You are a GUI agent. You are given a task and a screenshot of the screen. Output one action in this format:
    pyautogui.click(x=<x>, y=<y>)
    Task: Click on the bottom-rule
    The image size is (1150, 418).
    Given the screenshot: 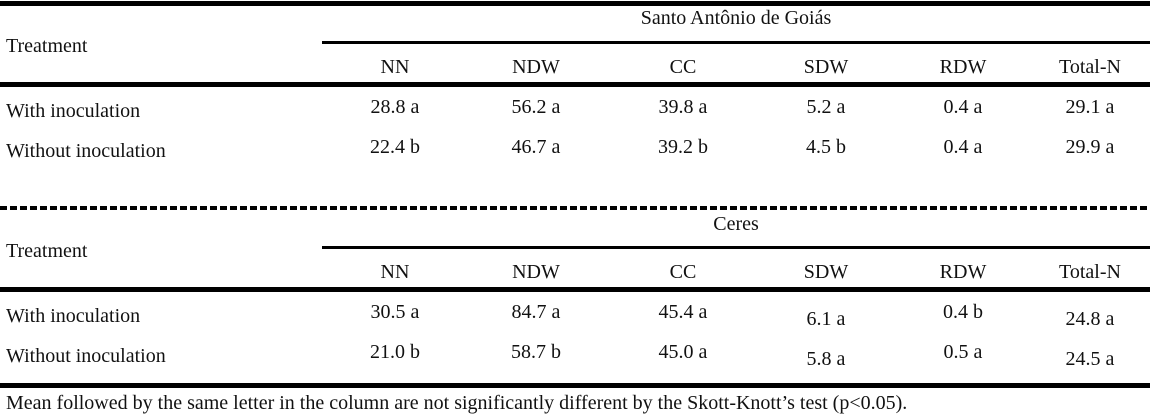 What is the action you would take?
    pyautogui.click(x=575, y=385)
    